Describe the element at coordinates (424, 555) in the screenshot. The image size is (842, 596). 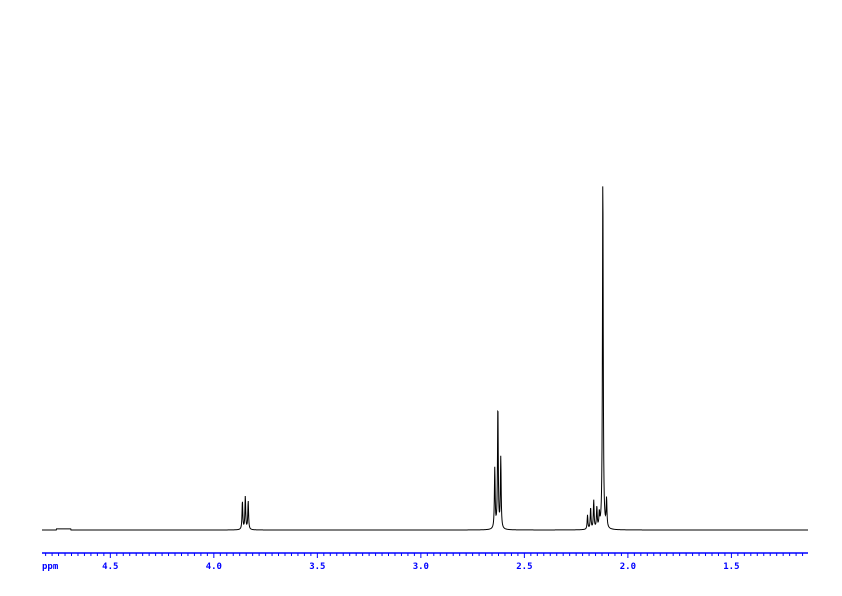
I see `x-axis-ticks` at that location.